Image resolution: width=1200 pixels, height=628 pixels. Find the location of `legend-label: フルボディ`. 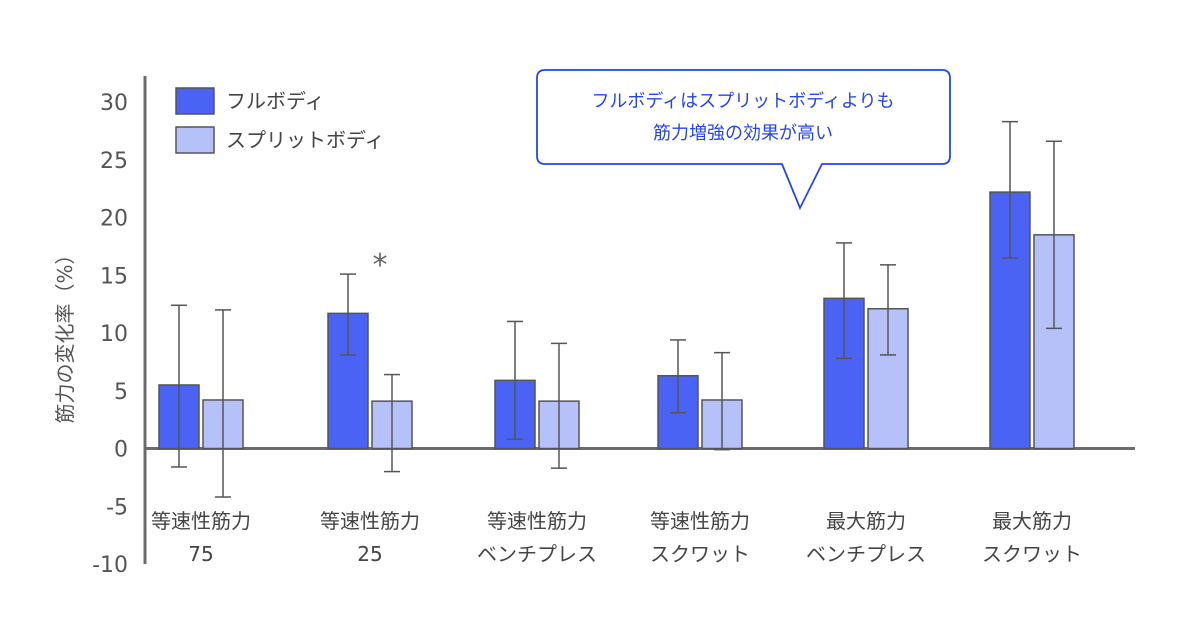

legend-label: フルボディ is located at coordinates (275, 101).